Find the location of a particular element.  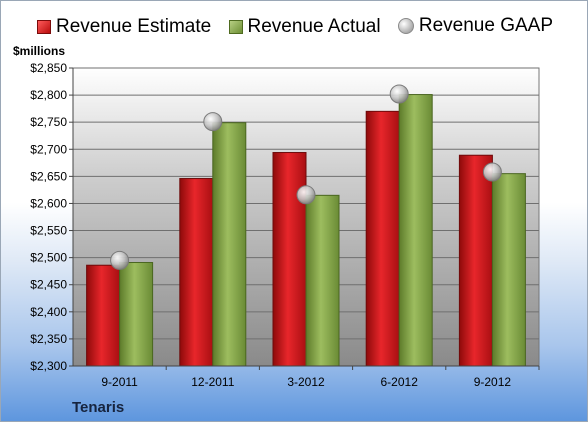

legend-label-estimate: Revenue Estimate is located at coordinates (133, 26).